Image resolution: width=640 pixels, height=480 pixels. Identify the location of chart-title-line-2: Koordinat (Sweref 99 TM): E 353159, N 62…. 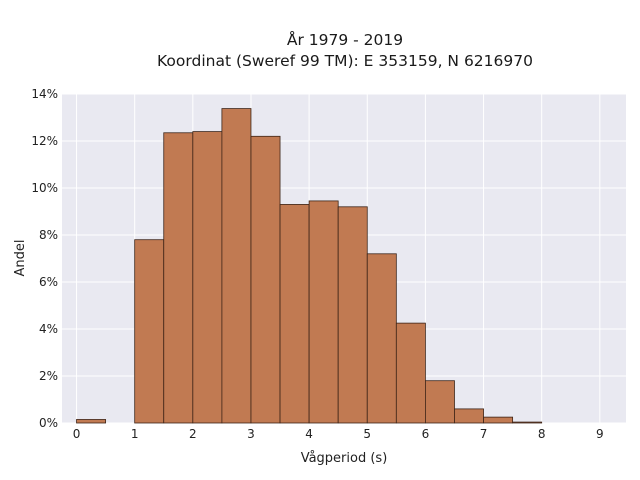
(345, 61).